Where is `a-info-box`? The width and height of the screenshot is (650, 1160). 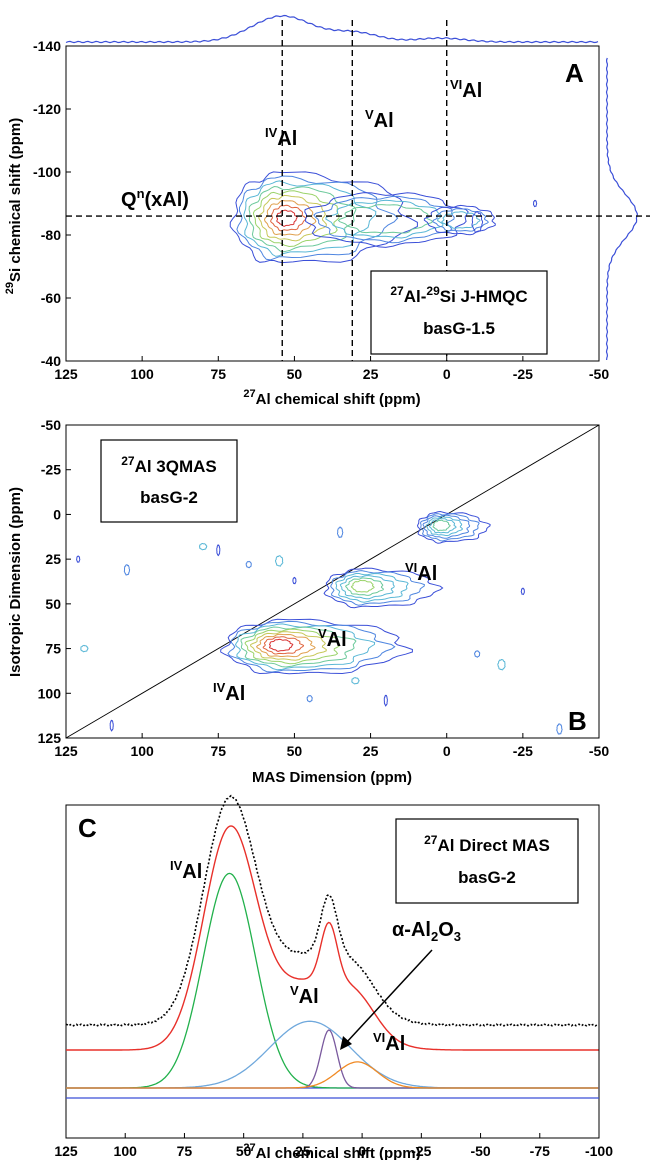
a-info-box is located at coordinates (459, 312).